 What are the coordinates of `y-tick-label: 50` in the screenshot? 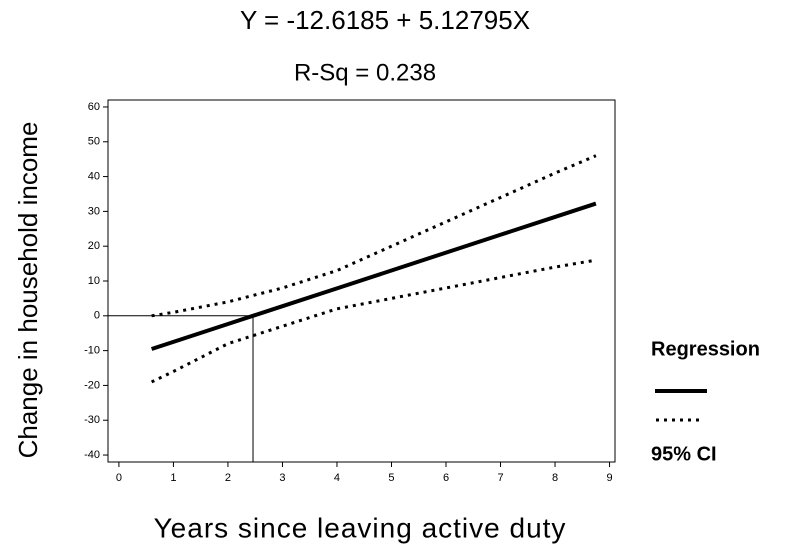 It's located at (94, 142).